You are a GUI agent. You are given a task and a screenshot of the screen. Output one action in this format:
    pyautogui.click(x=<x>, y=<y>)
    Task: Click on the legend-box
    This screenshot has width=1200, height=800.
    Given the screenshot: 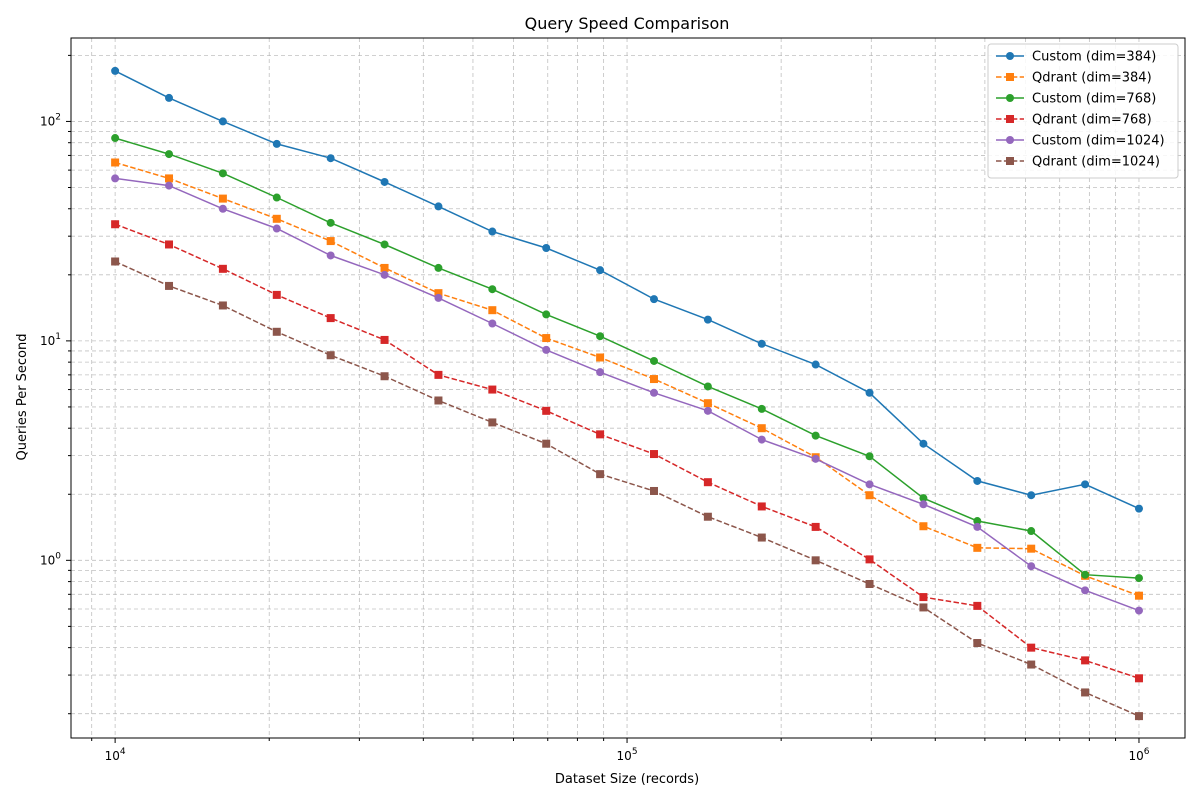 What is the action you would take?
    pyautogui.click(x=1083, y=111)
    